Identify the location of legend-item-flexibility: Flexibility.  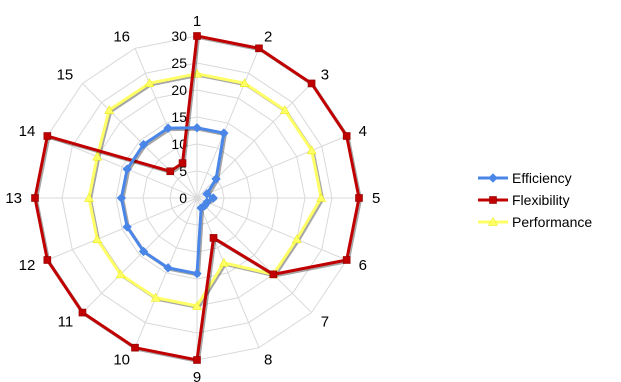
(524, 200).